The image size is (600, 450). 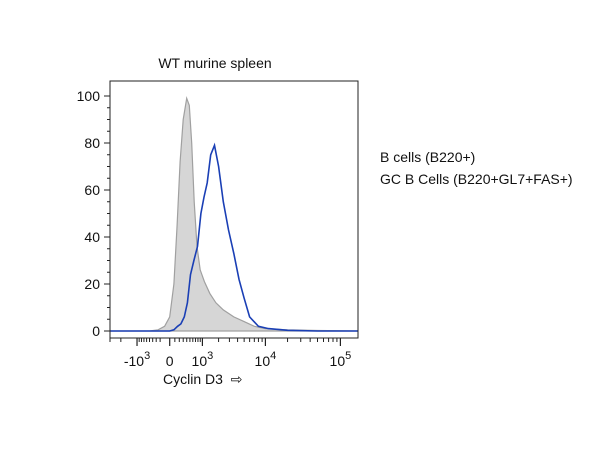 I want to click on legend-entry-b-cells: B cells (B220+), so click(x=428, y=157).